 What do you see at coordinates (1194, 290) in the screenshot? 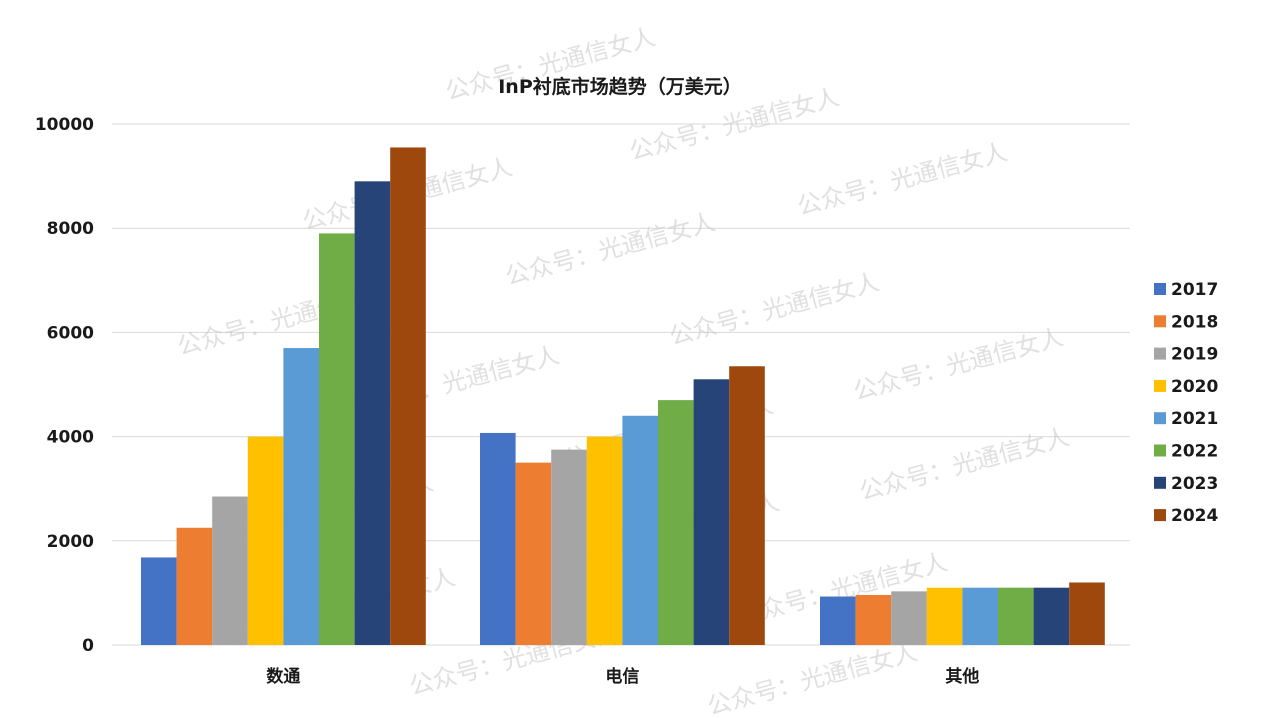
I see `legend-label: 2017` at bounding box center [1194, 290].